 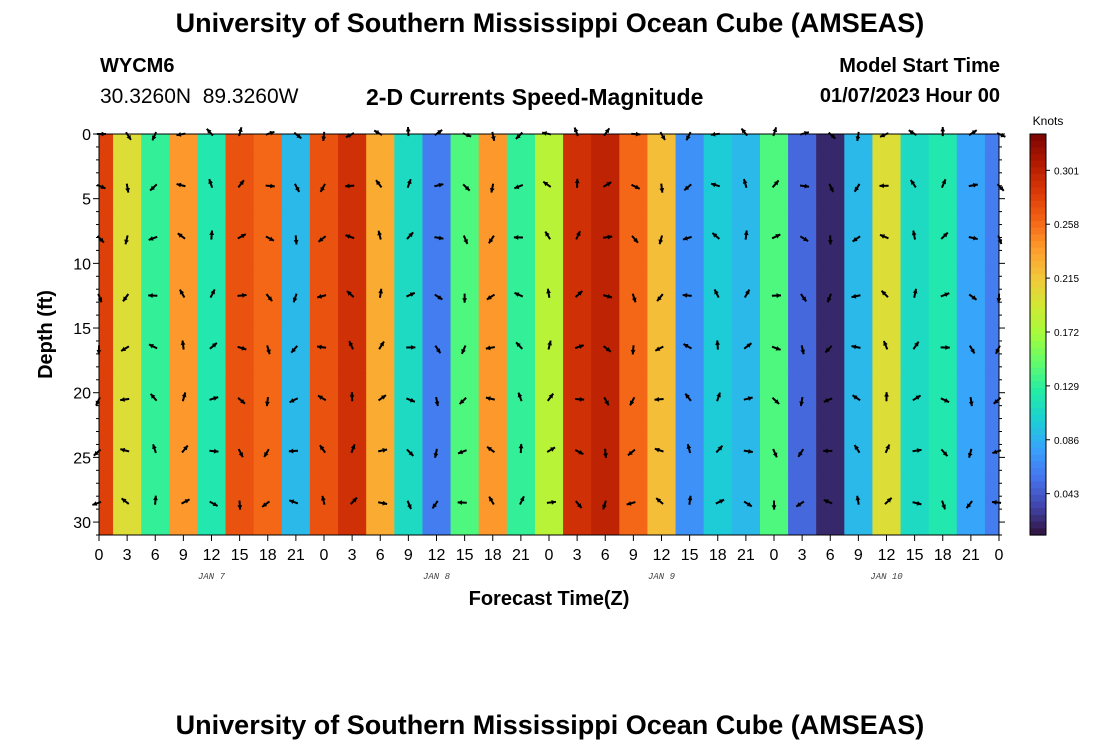 What do you see at coordinates (1066, 441) in the screenshot?
I see `colorbar-tick-label: 0.086` at bounding box center [1066, 441].